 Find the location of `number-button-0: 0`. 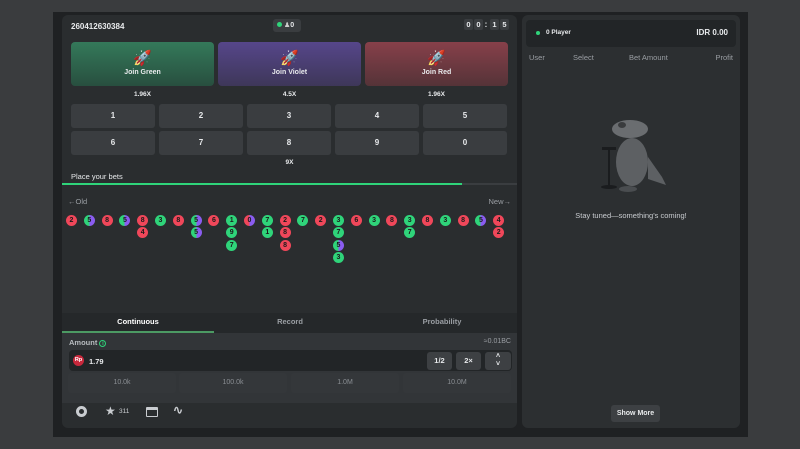

number-button-0: 0 is located at coordinates (465, 143).